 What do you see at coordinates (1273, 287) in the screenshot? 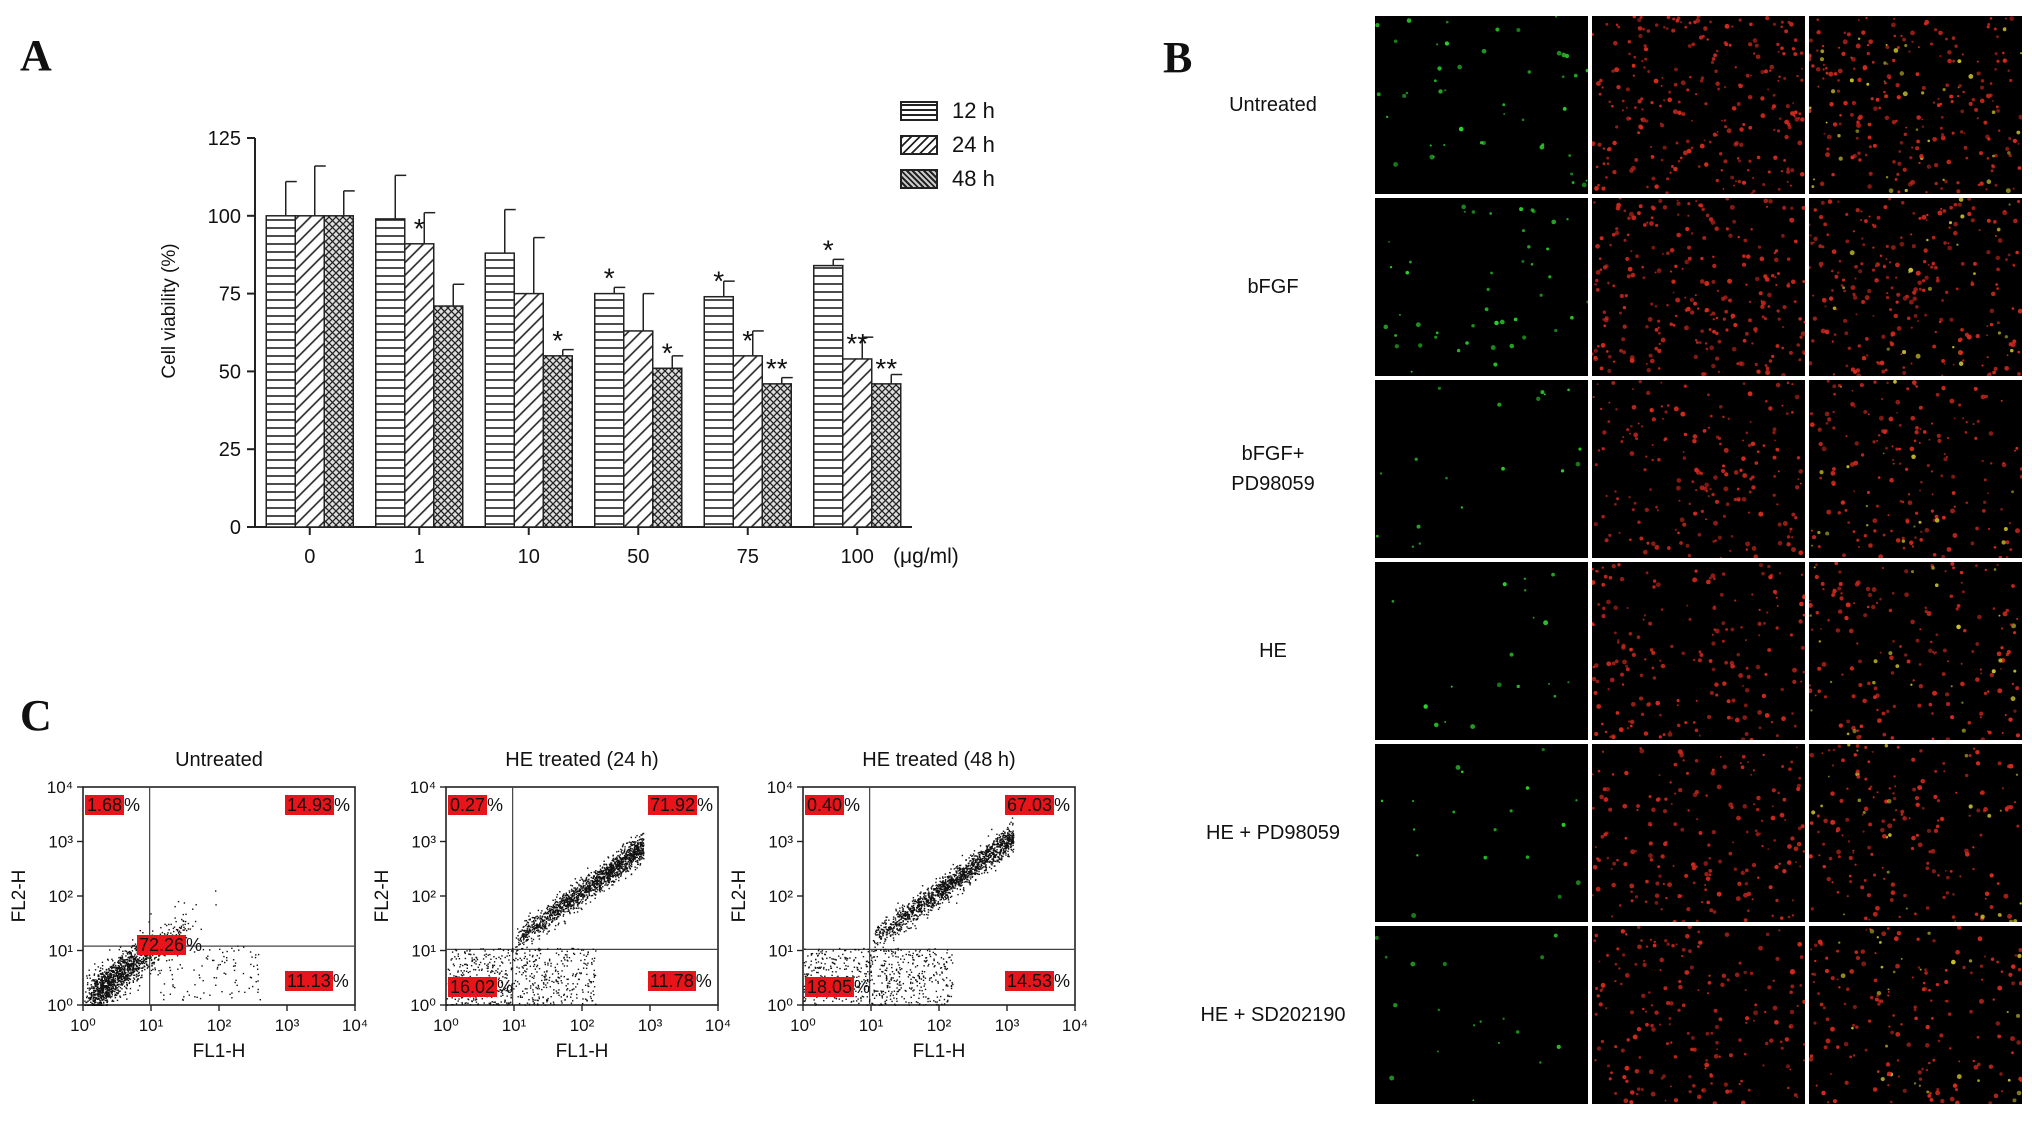
I see `row-label: bFGF` at bounding box center [1273, 287].